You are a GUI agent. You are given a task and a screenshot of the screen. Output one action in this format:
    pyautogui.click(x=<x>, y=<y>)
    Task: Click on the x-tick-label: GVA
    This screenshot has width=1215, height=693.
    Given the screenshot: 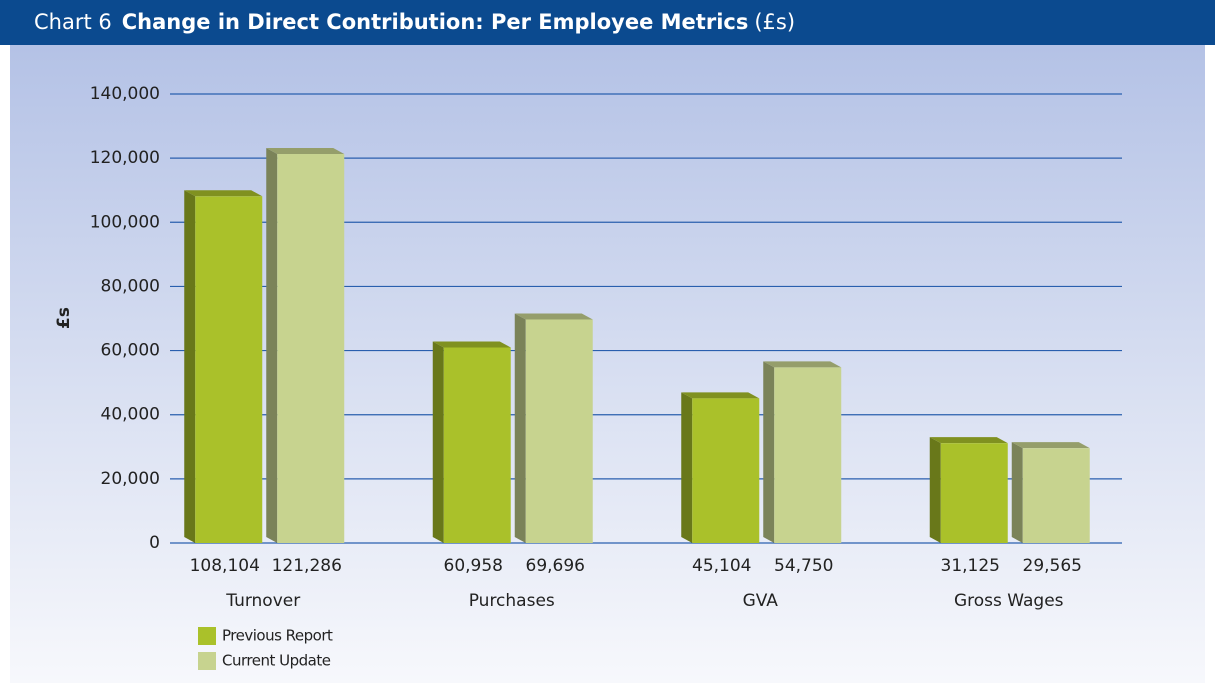 What is the action you would take?
    pyautogui.click(x=761, y=601)
    